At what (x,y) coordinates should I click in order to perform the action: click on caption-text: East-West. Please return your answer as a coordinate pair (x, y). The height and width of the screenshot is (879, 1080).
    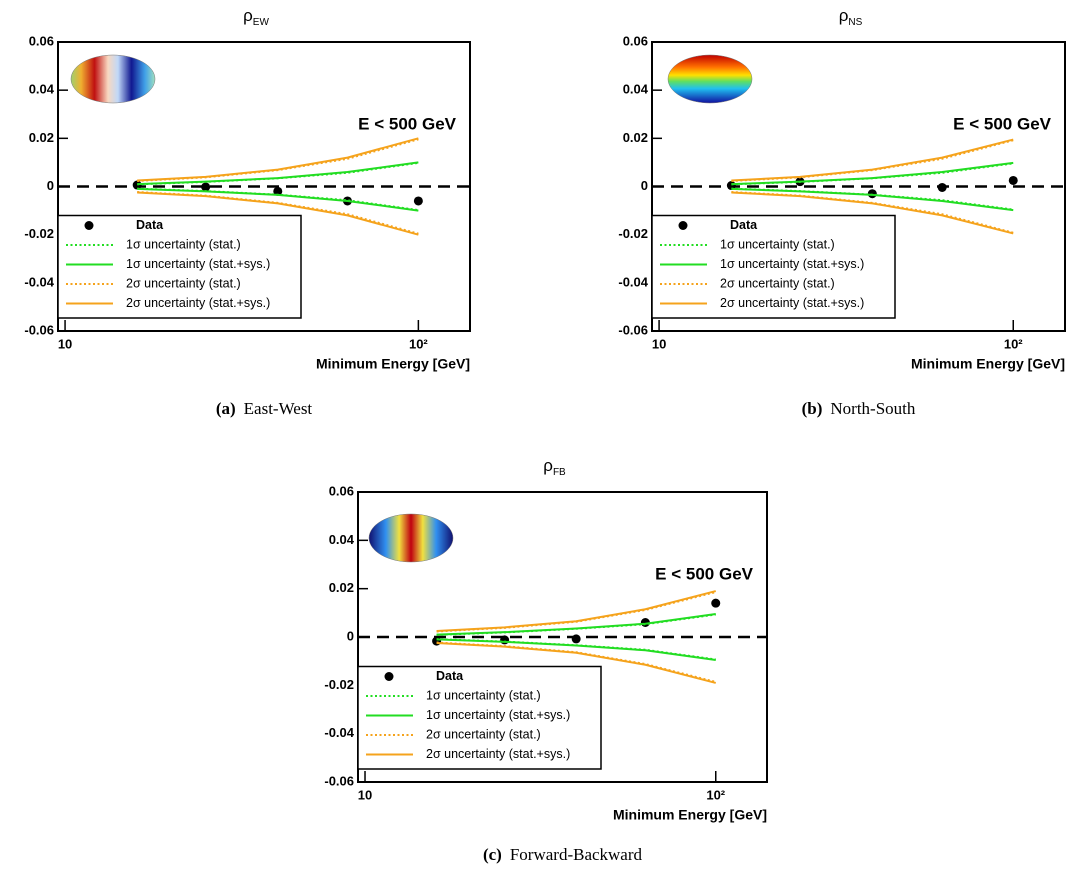
    Looking at the image, I should click on (278, 408).